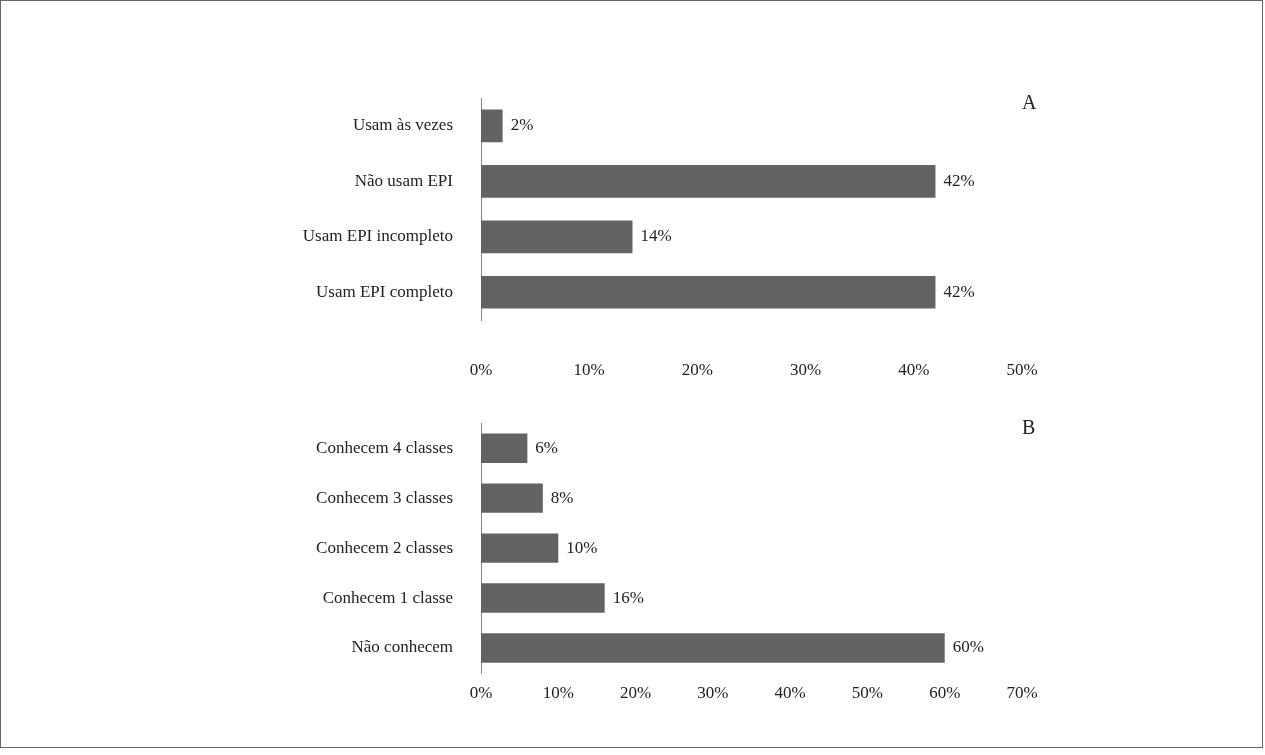 The image size is (1265, 755). Describe the element at coordinates (582, 547) in the screenshot. I see `data-label: 10%` at that location.